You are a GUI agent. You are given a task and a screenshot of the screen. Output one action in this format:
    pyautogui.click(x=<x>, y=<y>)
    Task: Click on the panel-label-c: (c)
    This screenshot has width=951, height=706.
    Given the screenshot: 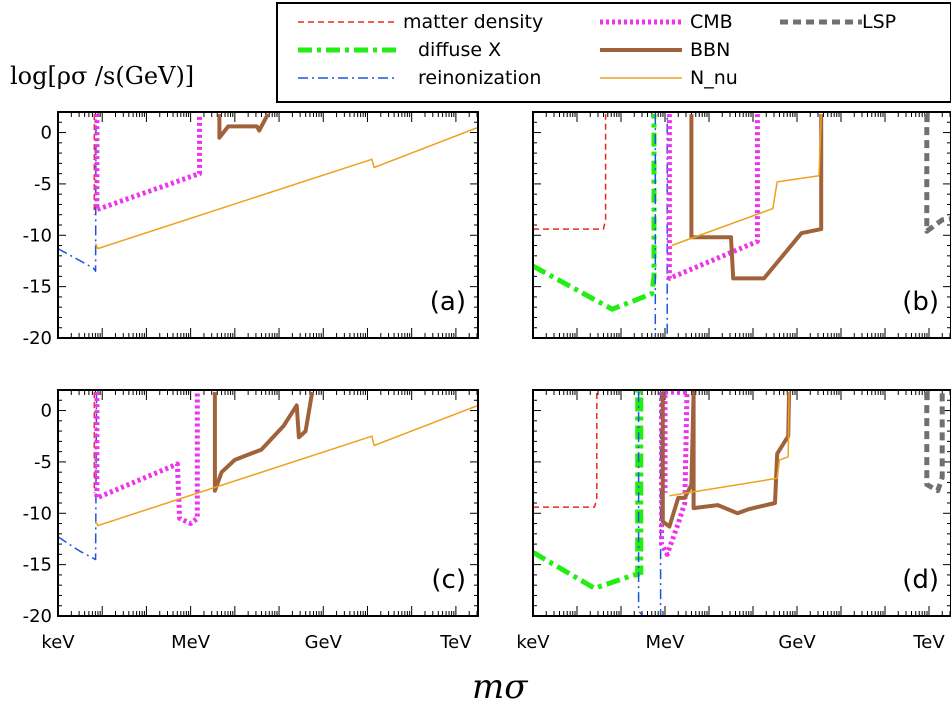 What is the action you would take?
    pyautogui.click(x=448, y=580)
    